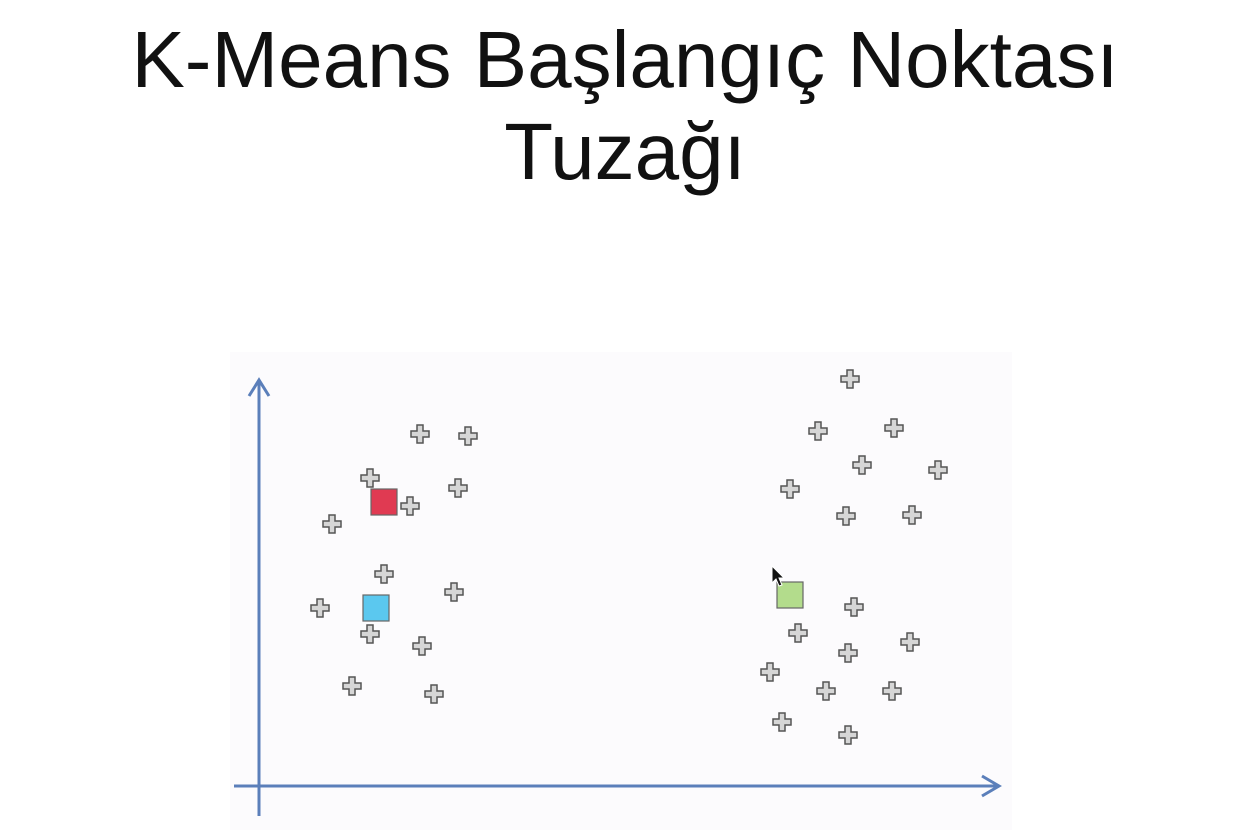 This screenshot has height=835, width=1250. I want to click on centroids, so click(583, 555).